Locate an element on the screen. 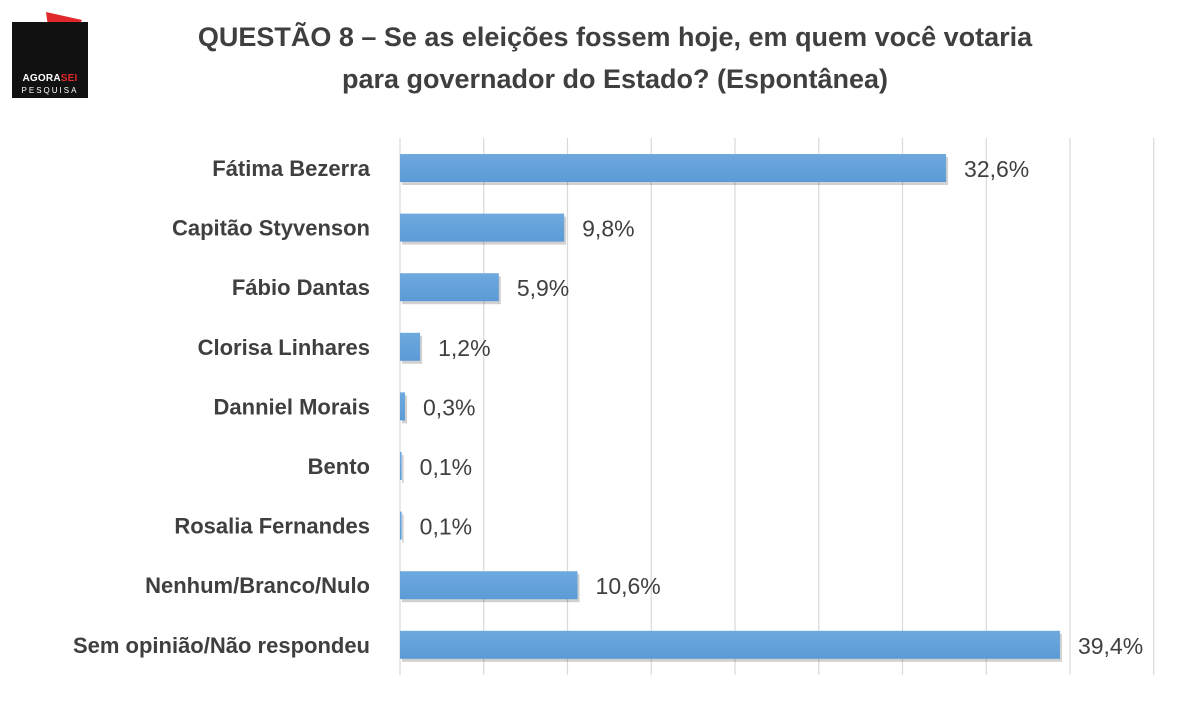 The image size is (1179, 708). category-label: Capitão Styvenson is located at coordinates (271, 228).